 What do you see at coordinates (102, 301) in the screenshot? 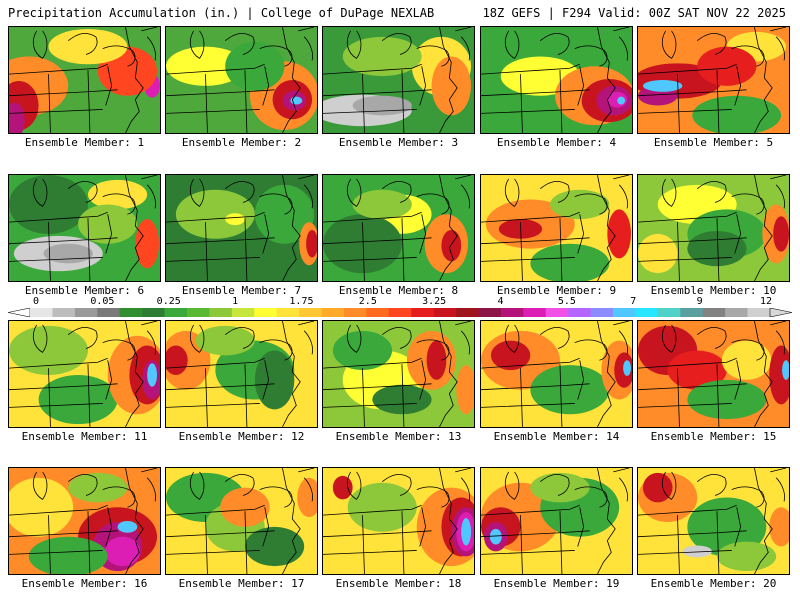
I see `colorbar-tick-label: 0.05` at bounding box center [102, 301].